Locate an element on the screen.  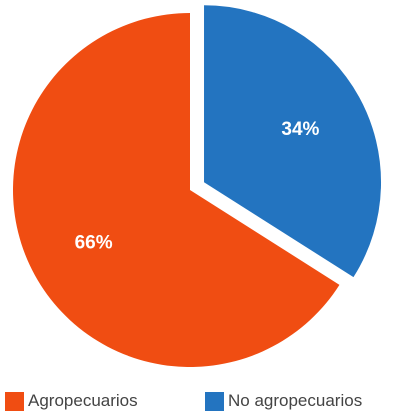
legend-item-agropecuarios: Agropecuarios is located at coordinates (71, 401).